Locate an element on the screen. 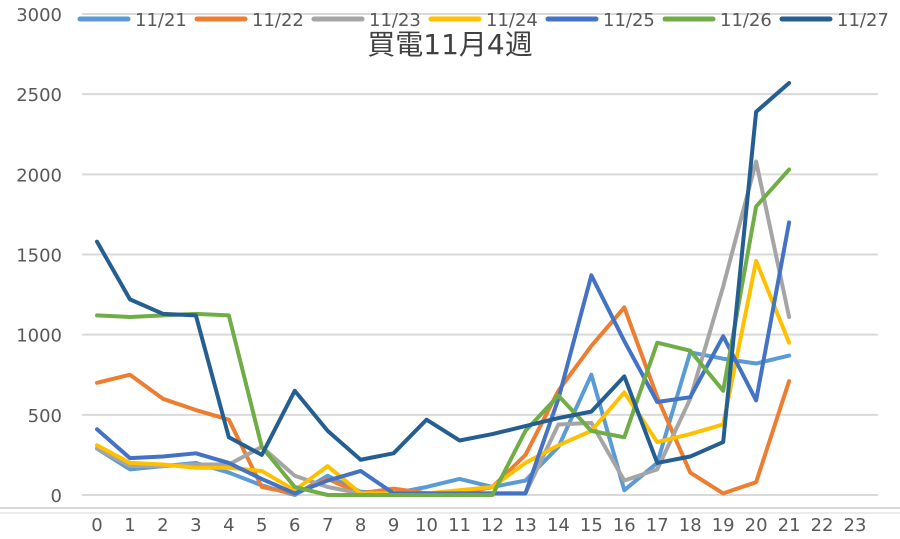 The width and height of the screenshot is (900, 539). x-tick-label: 2 is located at coordinates (162, 525).